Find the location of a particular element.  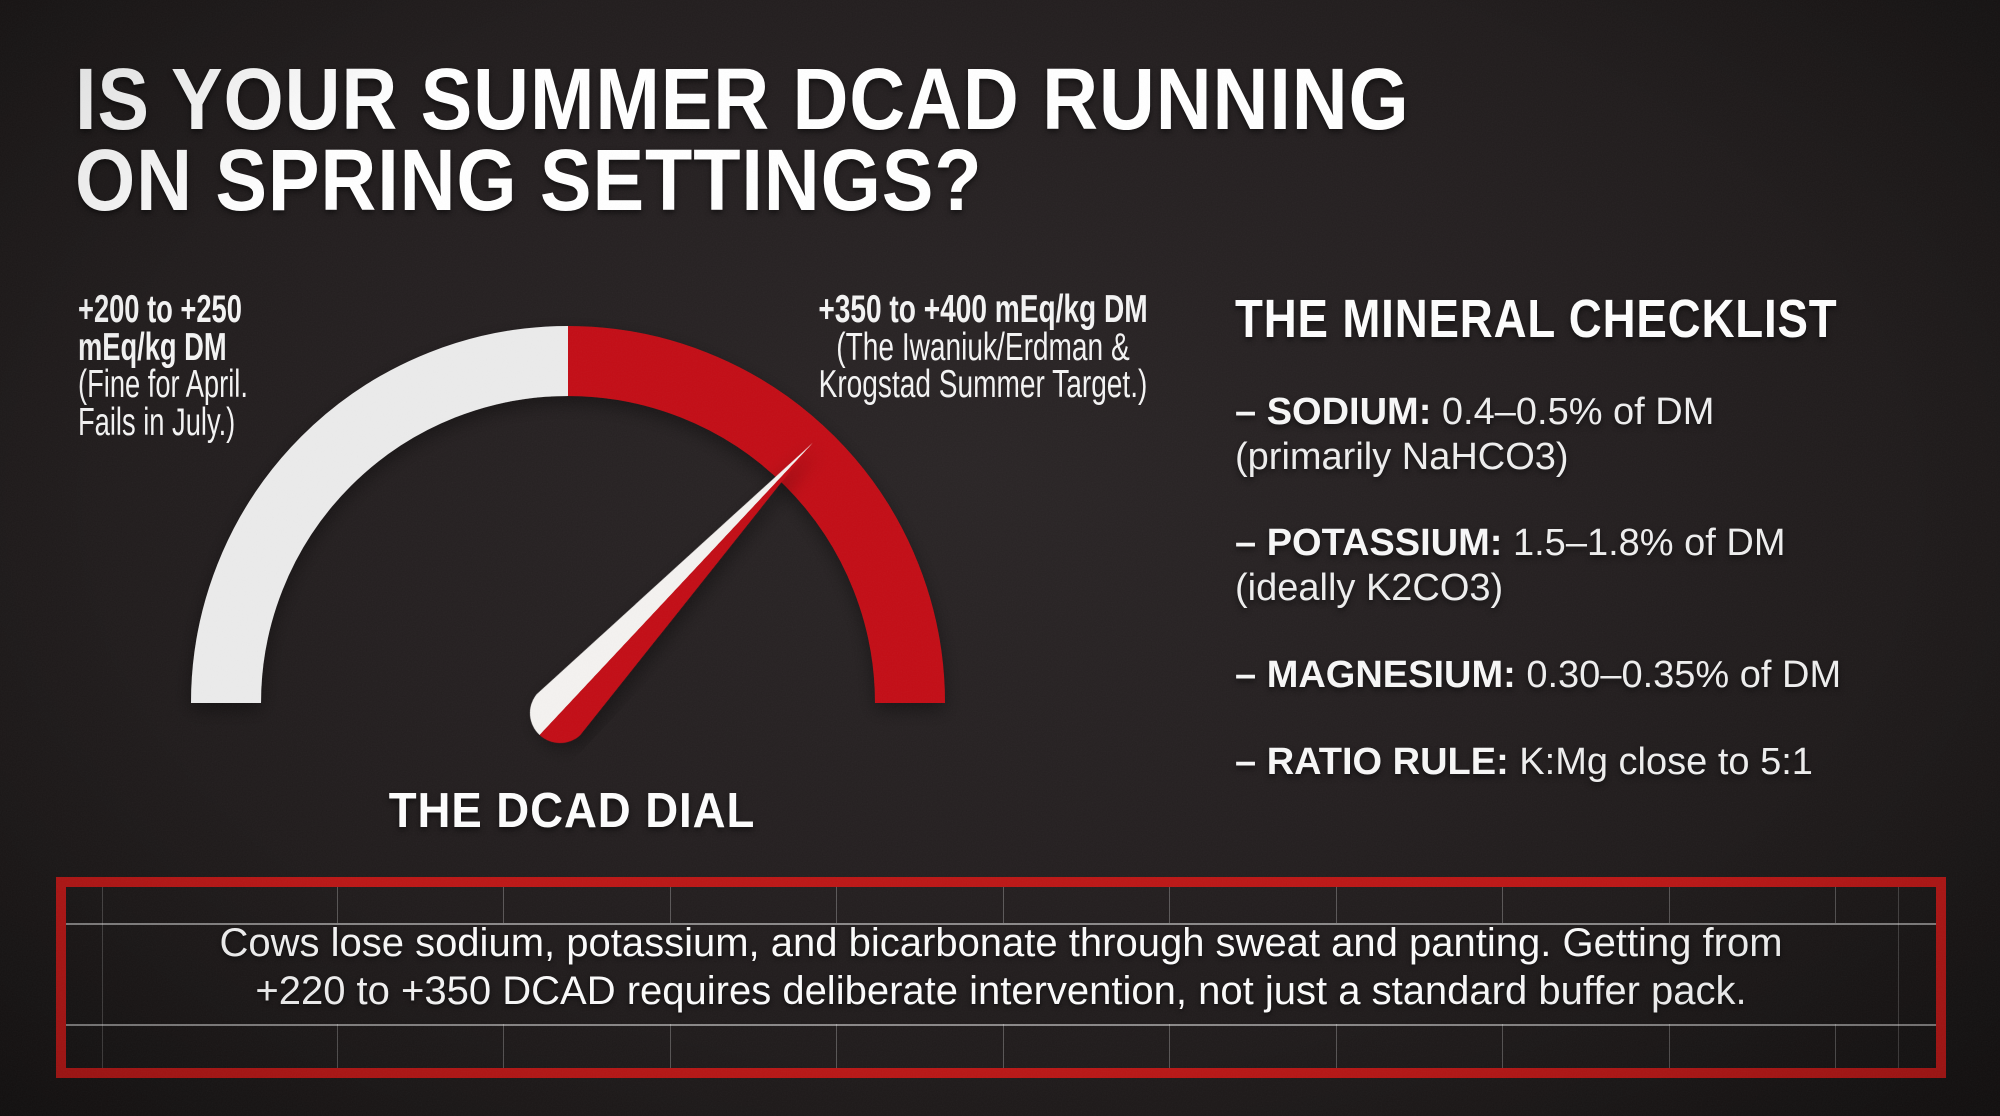

gauge-zone-summer-arc is located at coordinates (756, 515).